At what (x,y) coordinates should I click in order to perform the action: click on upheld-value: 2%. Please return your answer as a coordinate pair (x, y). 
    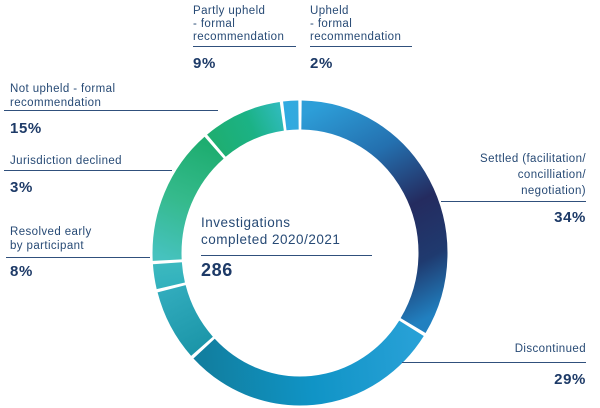
    Looking at the image, I should click on (321, 63).